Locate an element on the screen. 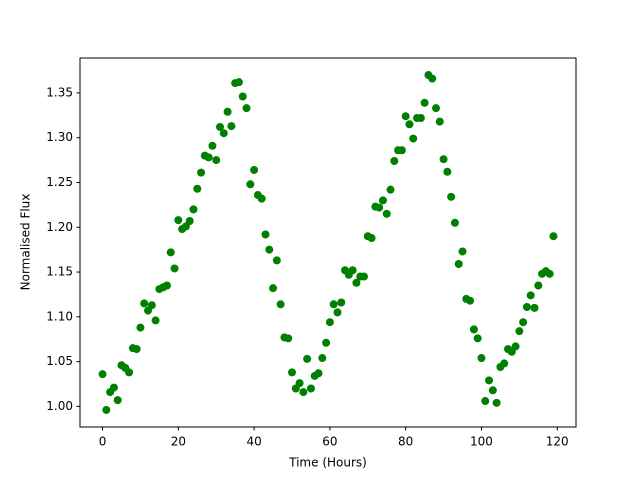  y-axis-label: Normalised Flux is located at coordinates (26, 242).